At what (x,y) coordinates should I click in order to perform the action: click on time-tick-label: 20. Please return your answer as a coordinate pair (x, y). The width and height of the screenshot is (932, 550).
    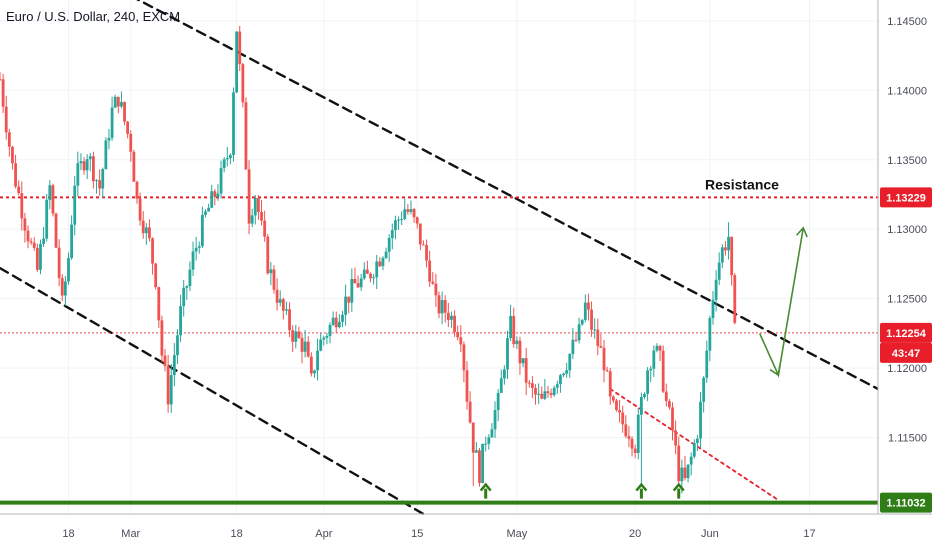
    Looking at the image, I should click on (635, 534).